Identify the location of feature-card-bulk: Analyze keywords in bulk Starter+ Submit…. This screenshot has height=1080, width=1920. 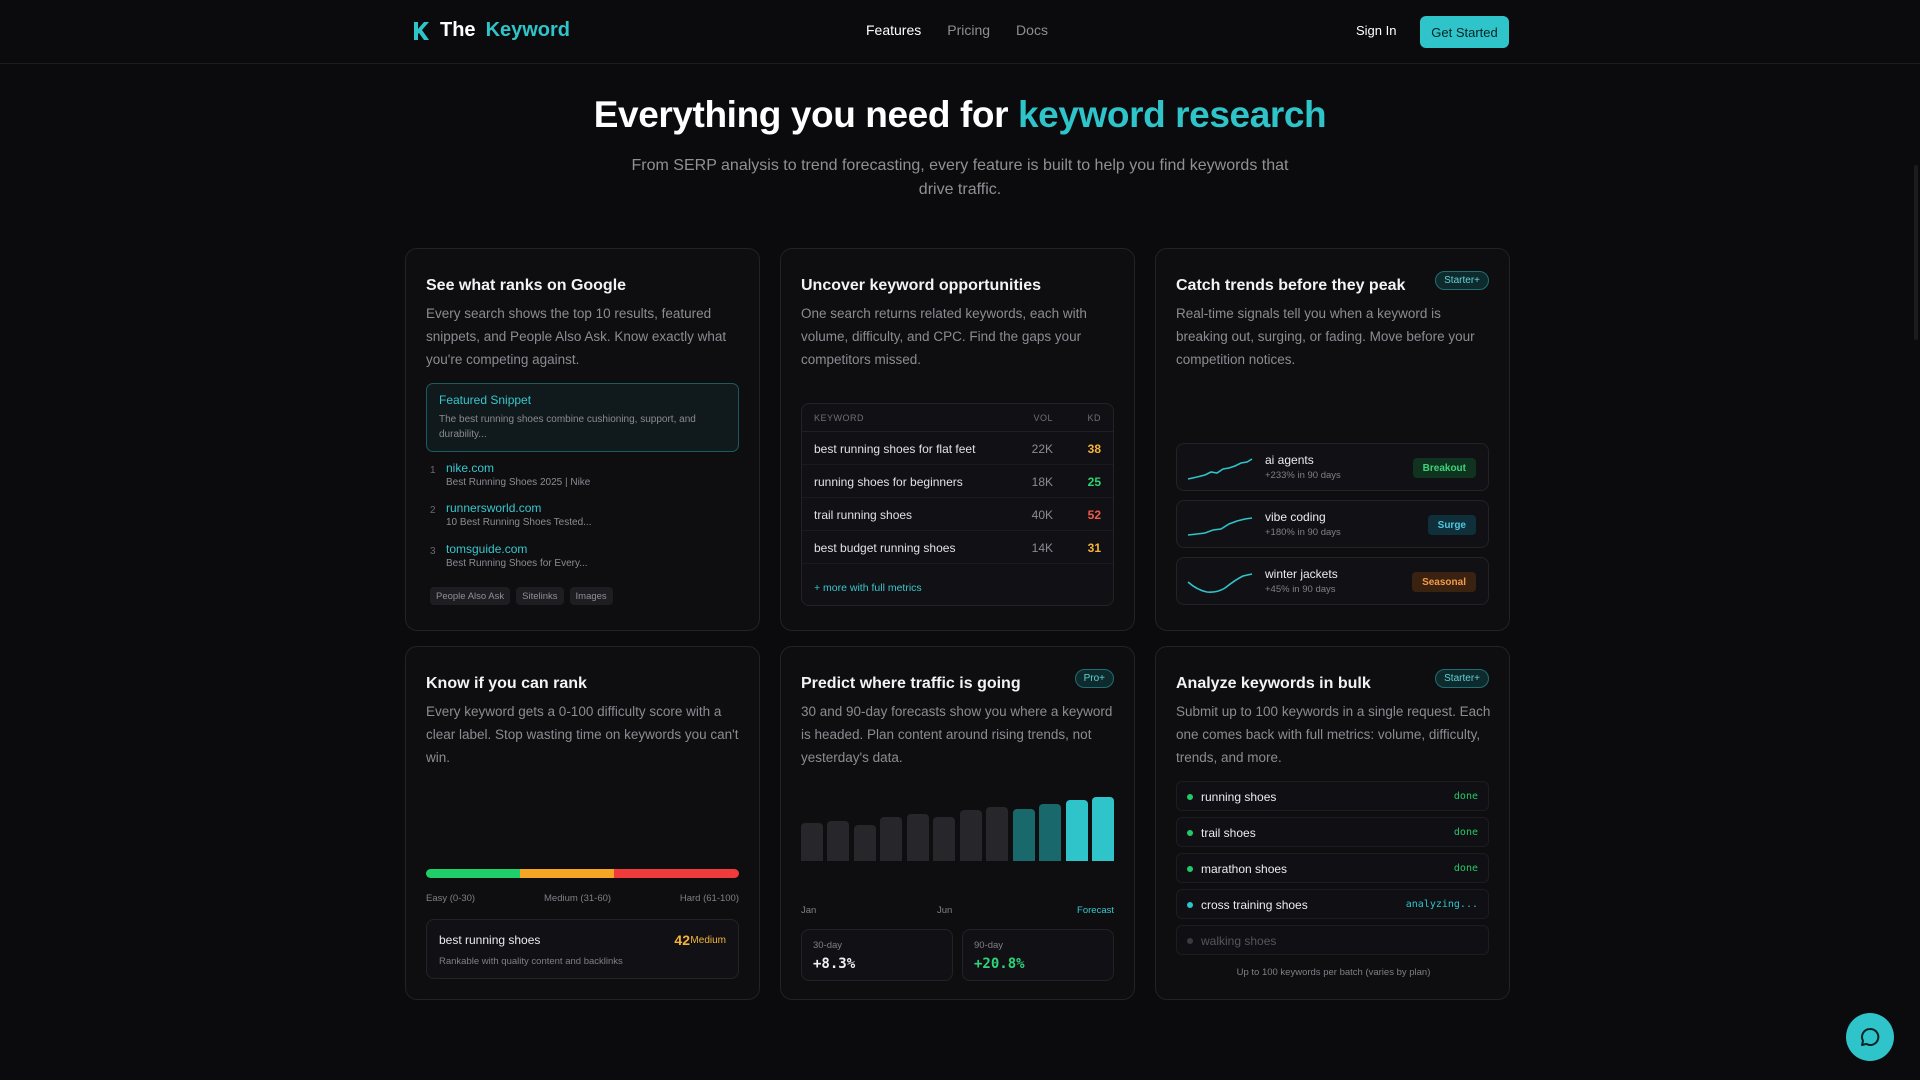
(1332, 823).